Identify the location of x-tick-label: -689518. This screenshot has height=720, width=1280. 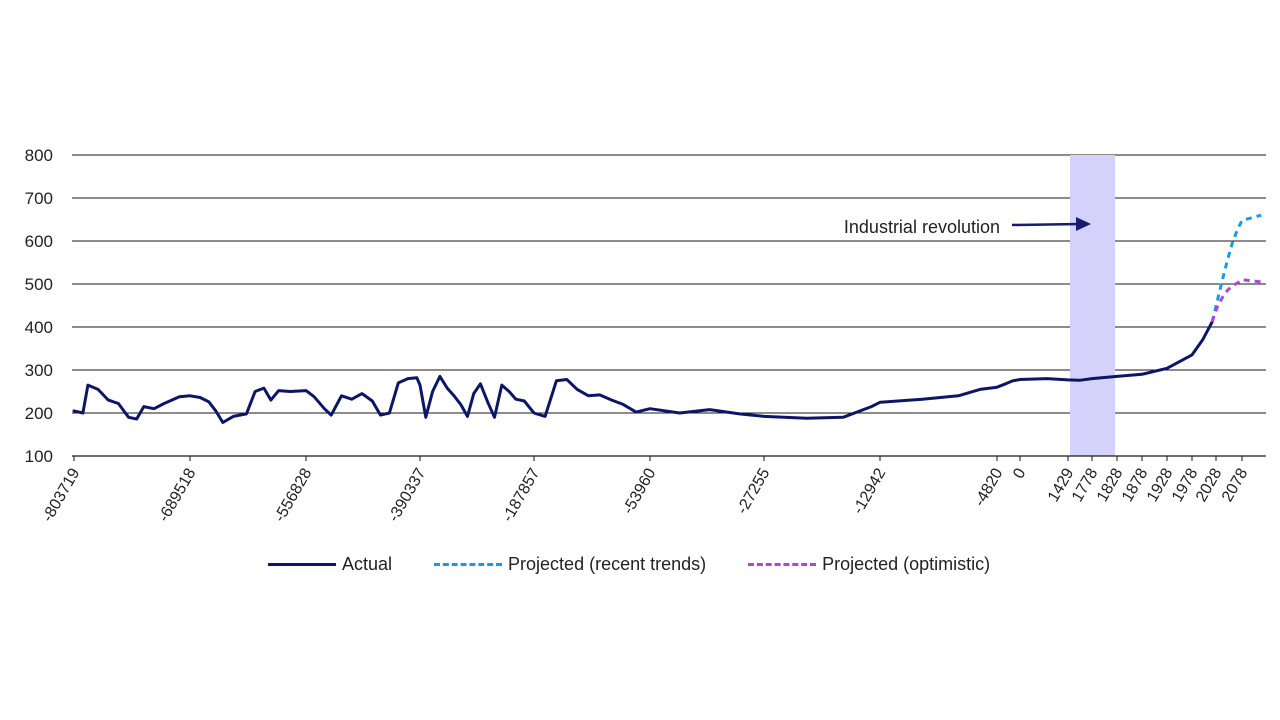
(177, 494).